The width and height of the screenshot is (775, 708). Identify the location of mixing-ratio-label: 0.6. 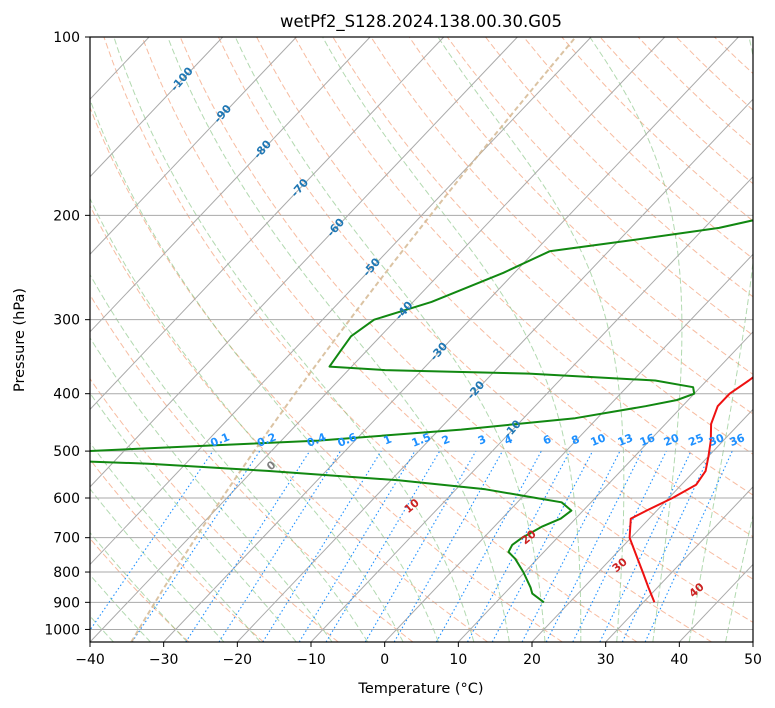
(347, 439).